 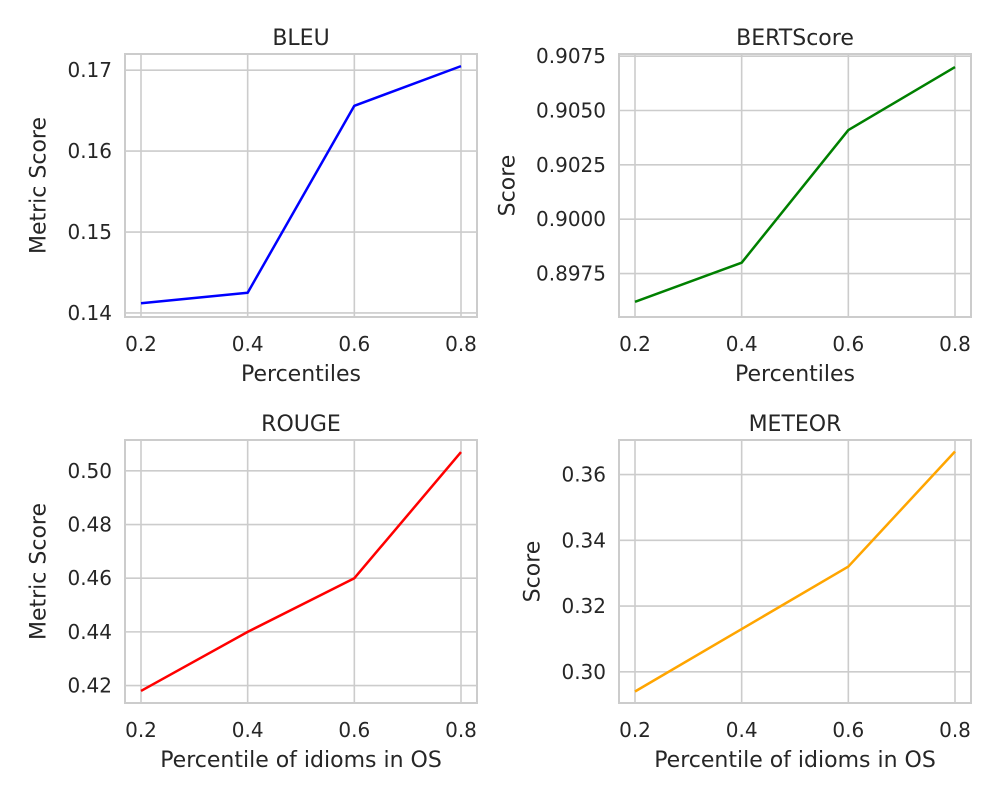 What do you see at coordinates (583, 540) in the screenshot?
I see `meteor-y-tick-label: 0.34` at bounding box center [583, 540].